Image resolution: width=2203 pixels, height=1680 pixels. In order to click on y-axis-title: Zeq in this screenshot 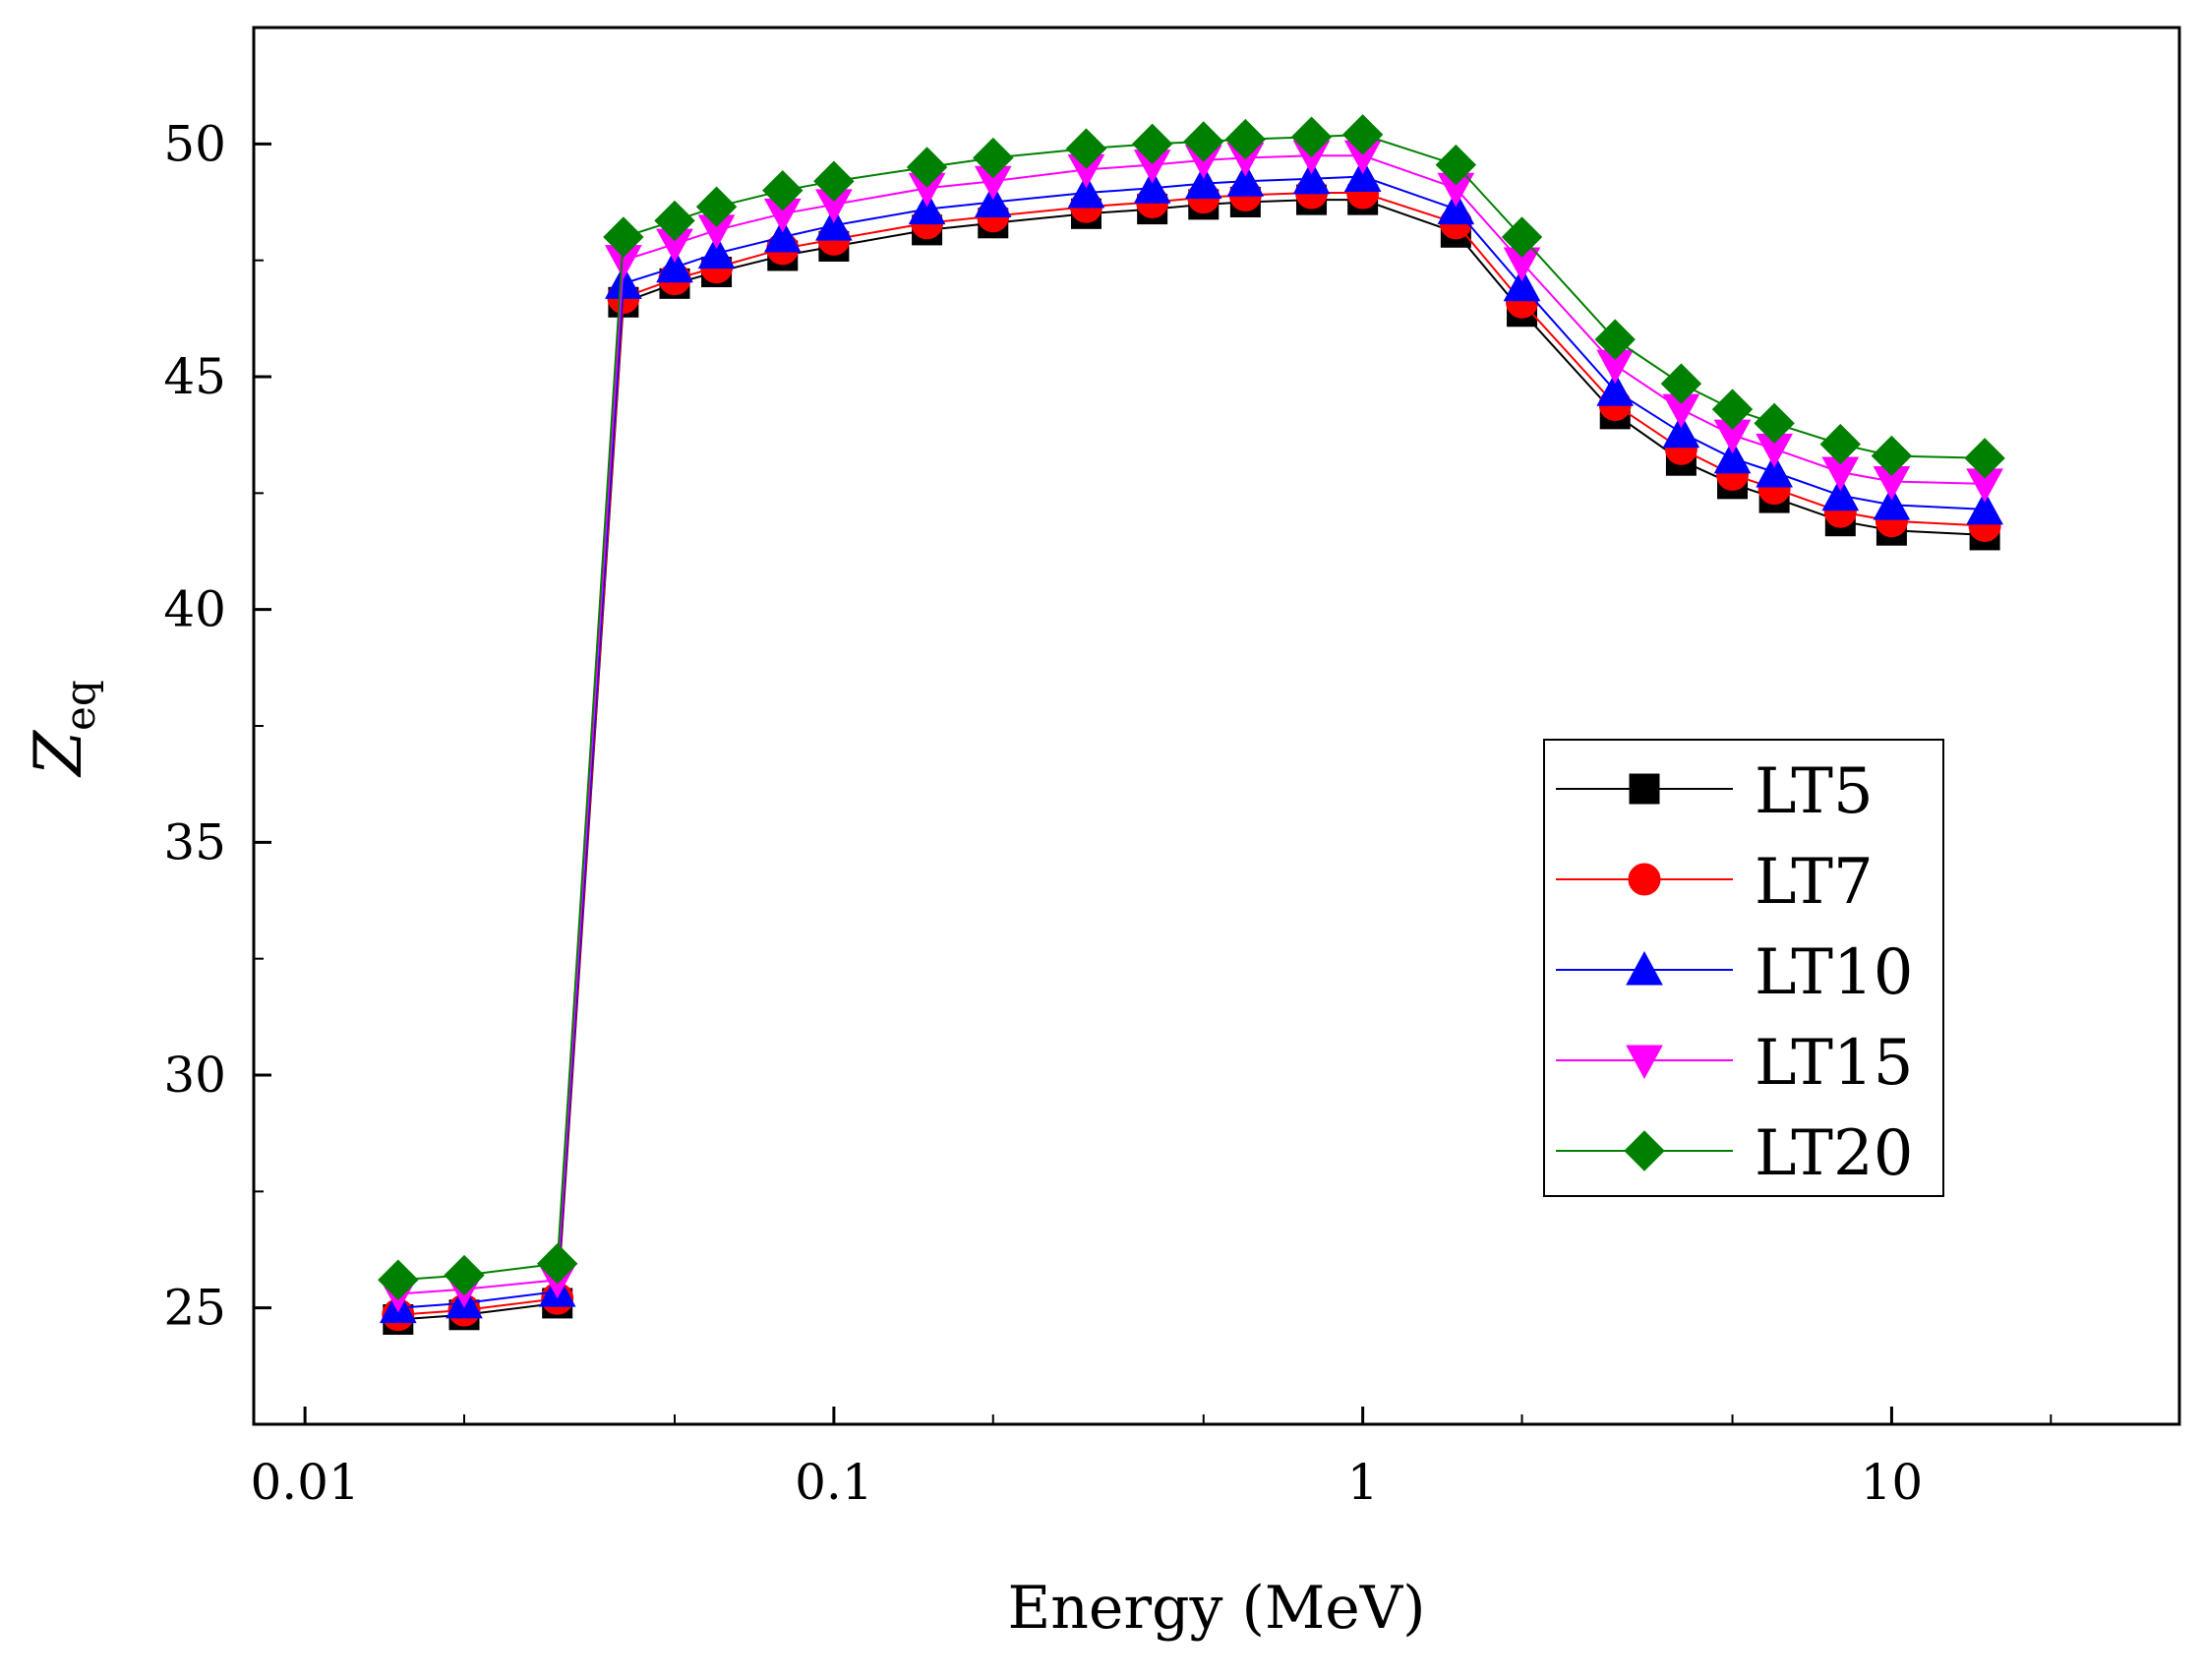, I will do `click(63, 729)`.